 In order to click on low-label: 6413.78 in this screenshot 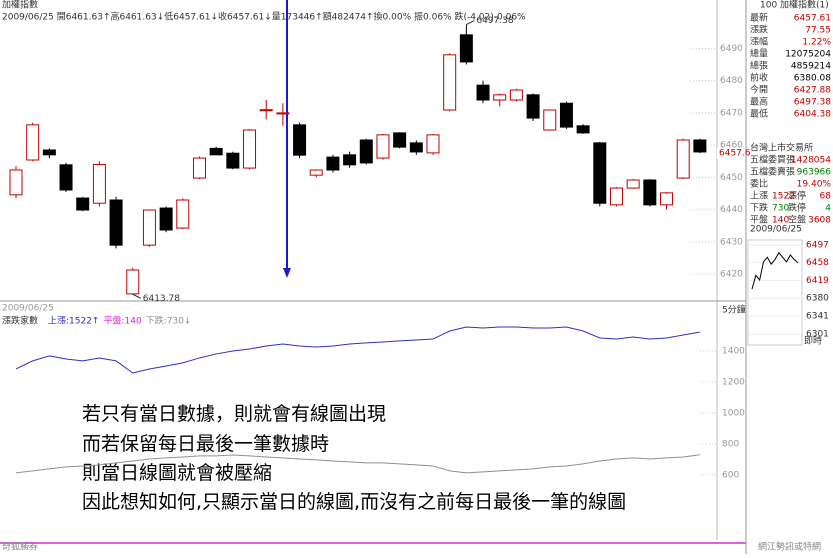, I will do `click(161, 299)`.